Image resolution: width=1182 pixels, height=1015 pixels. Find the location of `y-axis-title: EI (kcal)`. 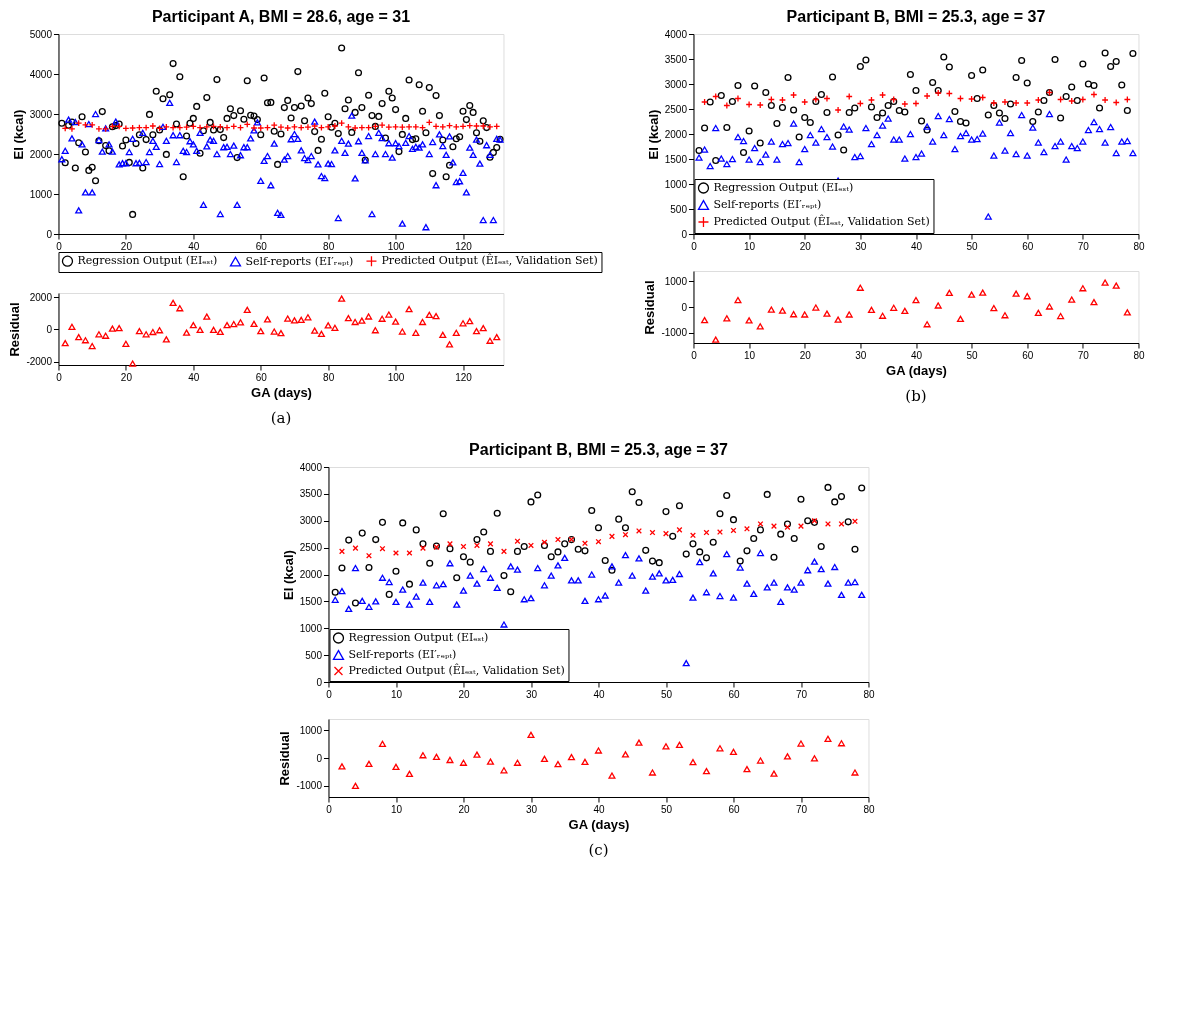

y-axis-title: EI (kcal) is located at coordinates (18, 134).